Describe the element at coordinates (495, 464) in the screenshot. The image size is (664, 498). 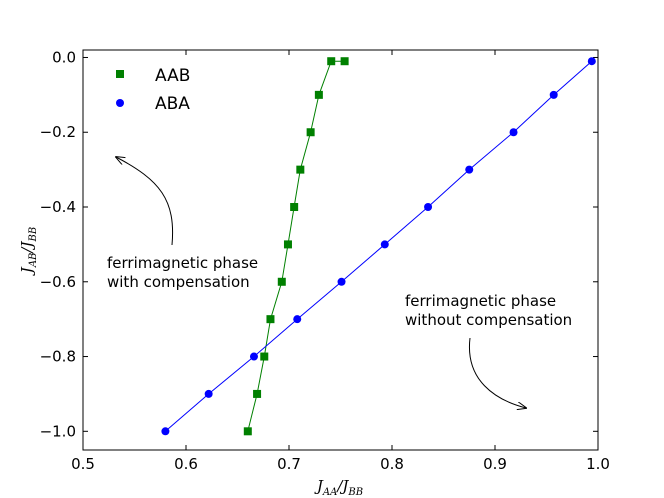
I see `x-tick-label: 0.9` at that location.